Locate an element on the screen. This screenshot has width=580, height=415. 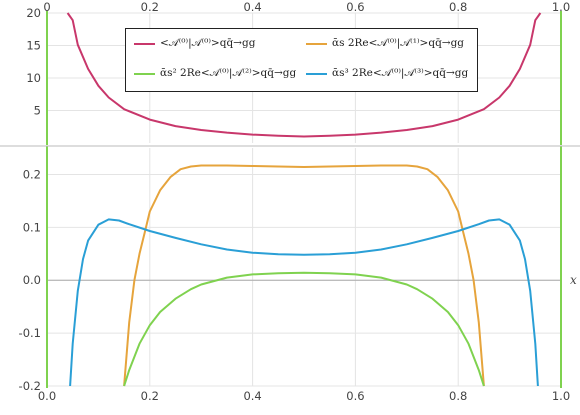
y-tick-label: 20 is located at coordinates (33, 13).